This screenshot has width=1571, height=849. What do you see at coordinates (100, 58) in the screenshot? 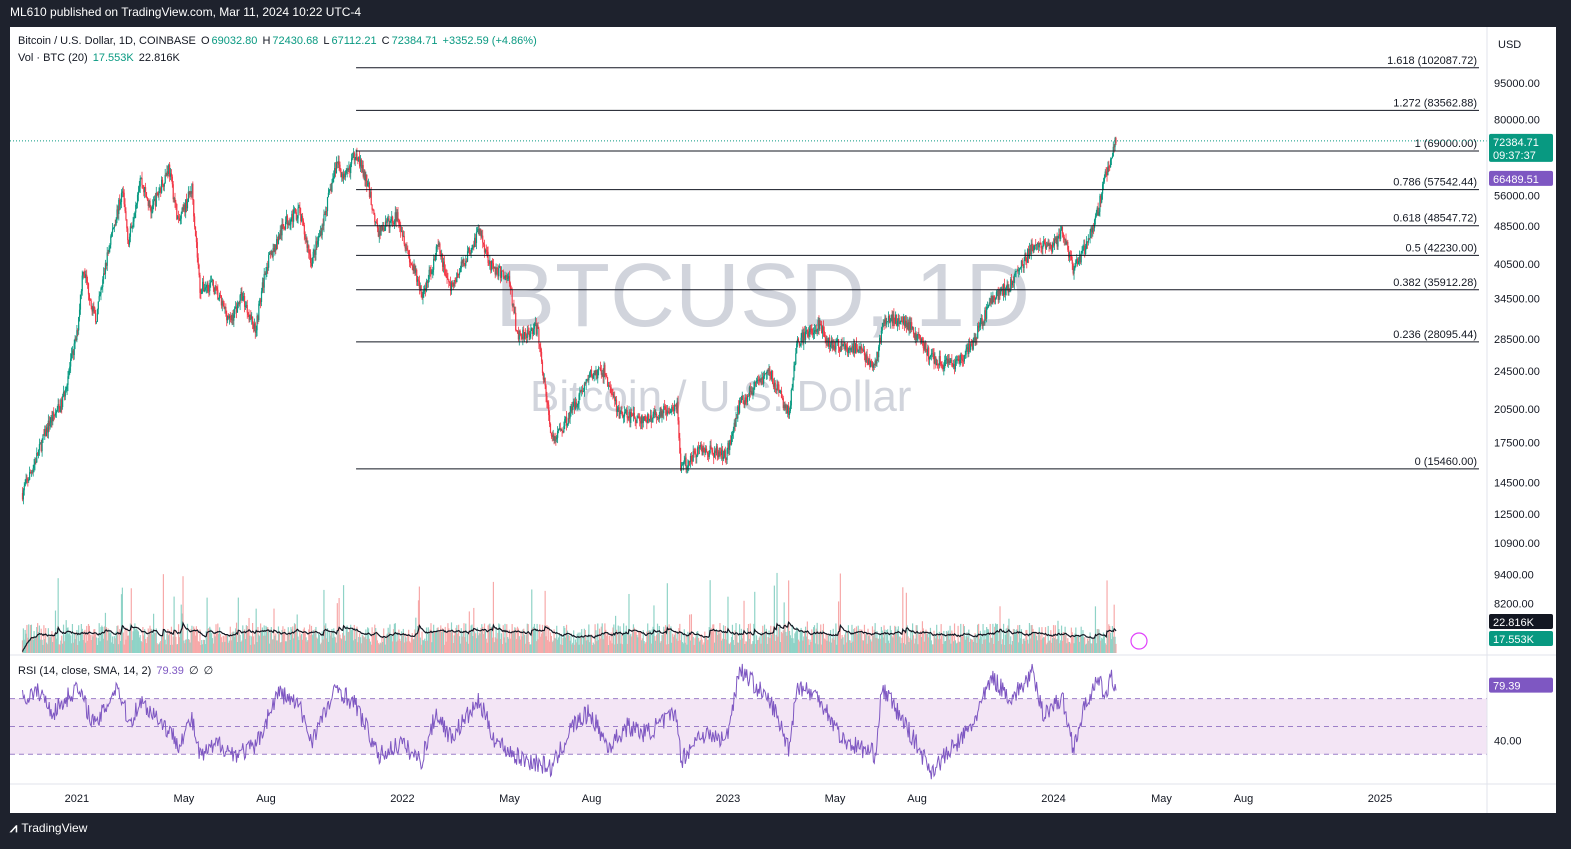
I see `legend-volume: Vol · BTC (20) 17.553K 22.816K` at bounding box center [100, 58].